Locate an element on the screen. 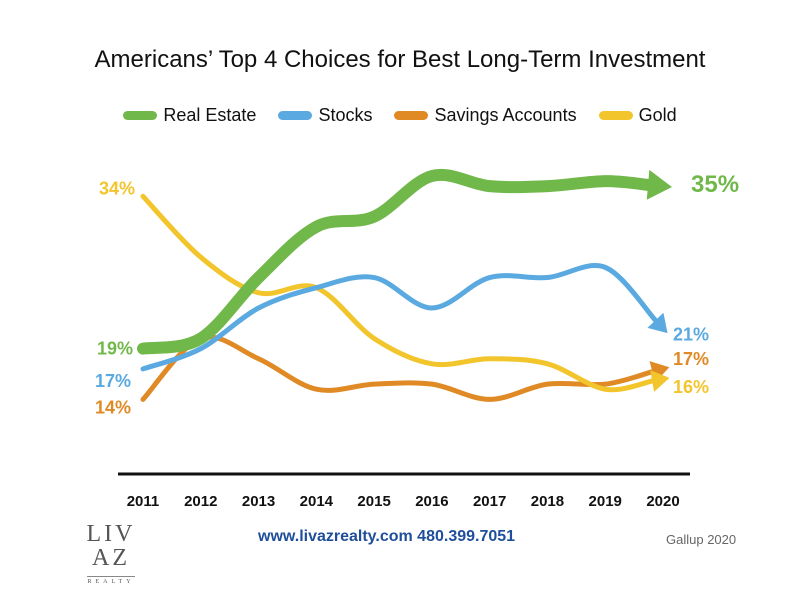 Image resolution: width=800 pixels, height=594 pixels. series-start-label-gold: 34% is located at coordinates (117, 188).